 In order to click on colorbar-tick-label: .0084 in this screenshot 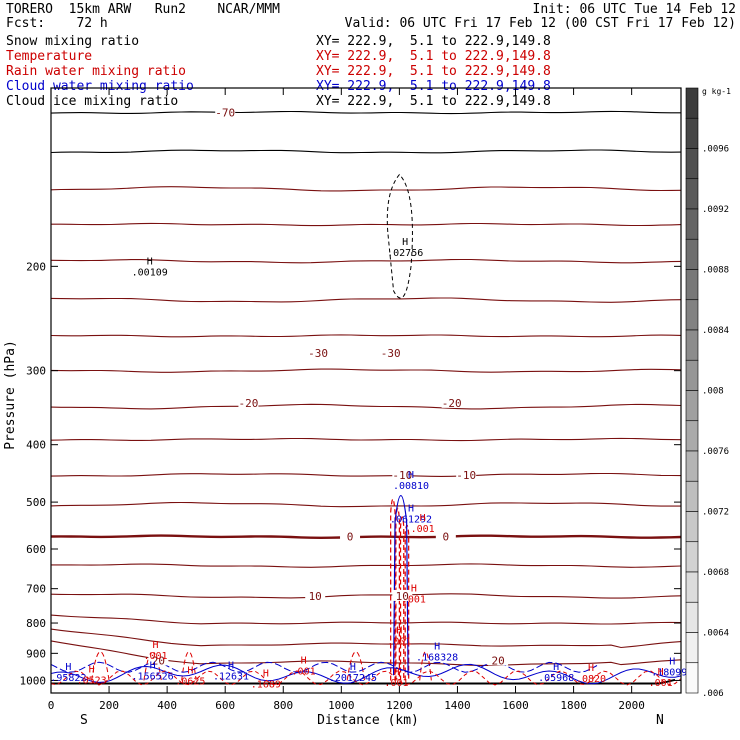, I will do `click(715, 331)`.